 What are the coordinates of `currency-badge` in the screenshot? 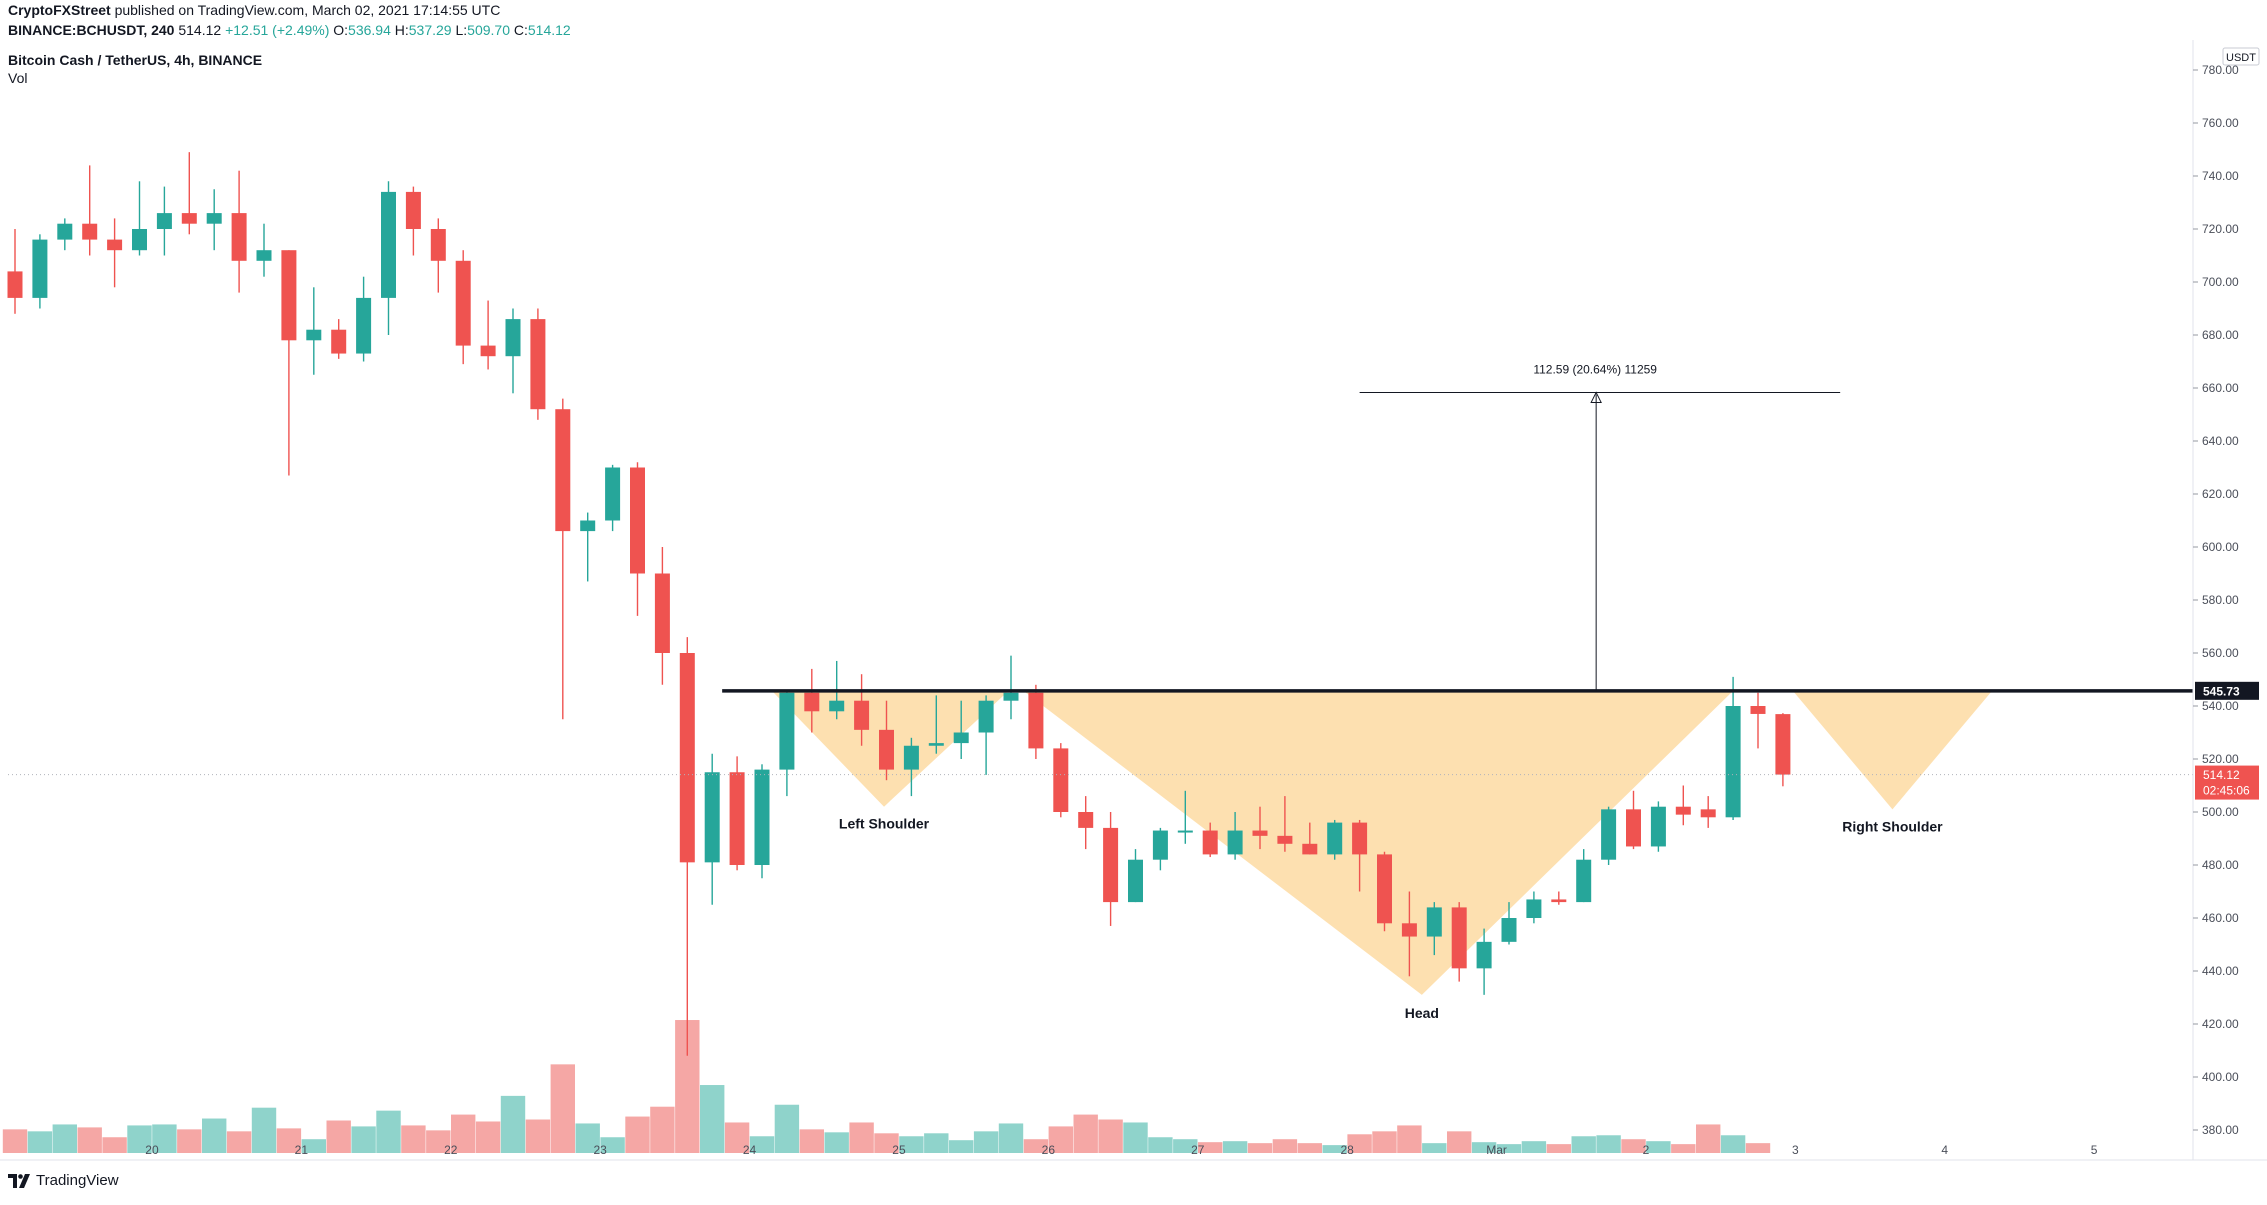 It's located at (2241, 56).